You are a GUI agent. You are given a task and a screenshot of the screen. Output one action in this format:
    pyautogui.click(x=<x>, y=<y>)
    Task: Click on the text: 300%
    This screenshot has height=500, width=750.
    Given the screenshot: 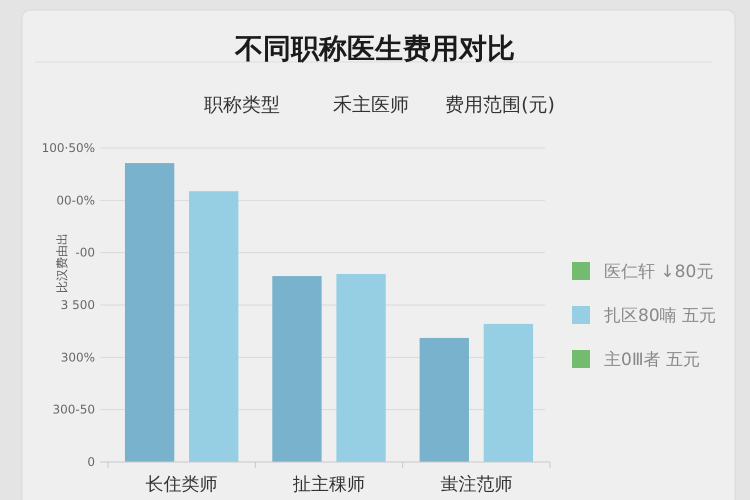 What is the action you would take?
    pyautogui.click(x=77, y=357)
    